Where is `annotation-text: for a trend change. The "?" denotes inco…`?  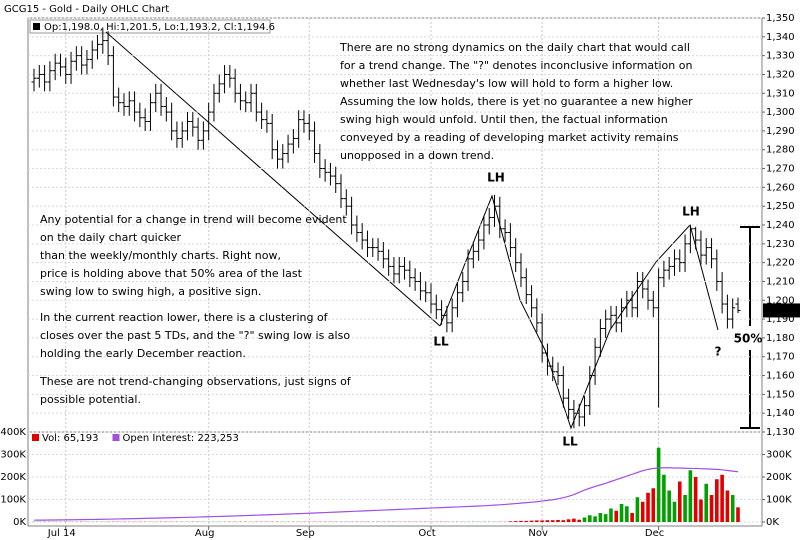
annotation-text: for a trend change. The "?" denotes inco… is located at coordinates (516, 65).